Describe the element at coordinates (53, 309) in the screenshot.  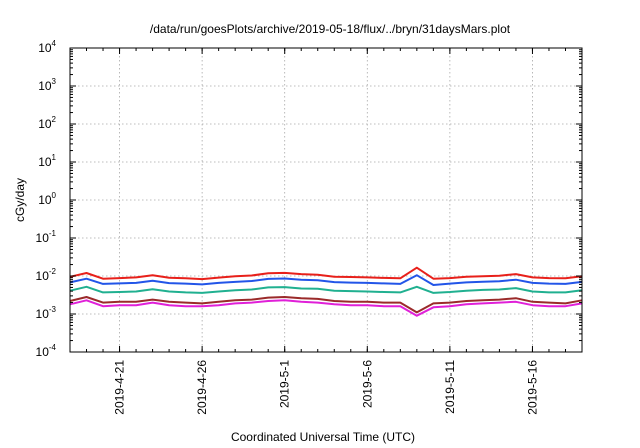
I see `y-tick-exponent: -3` at that location.